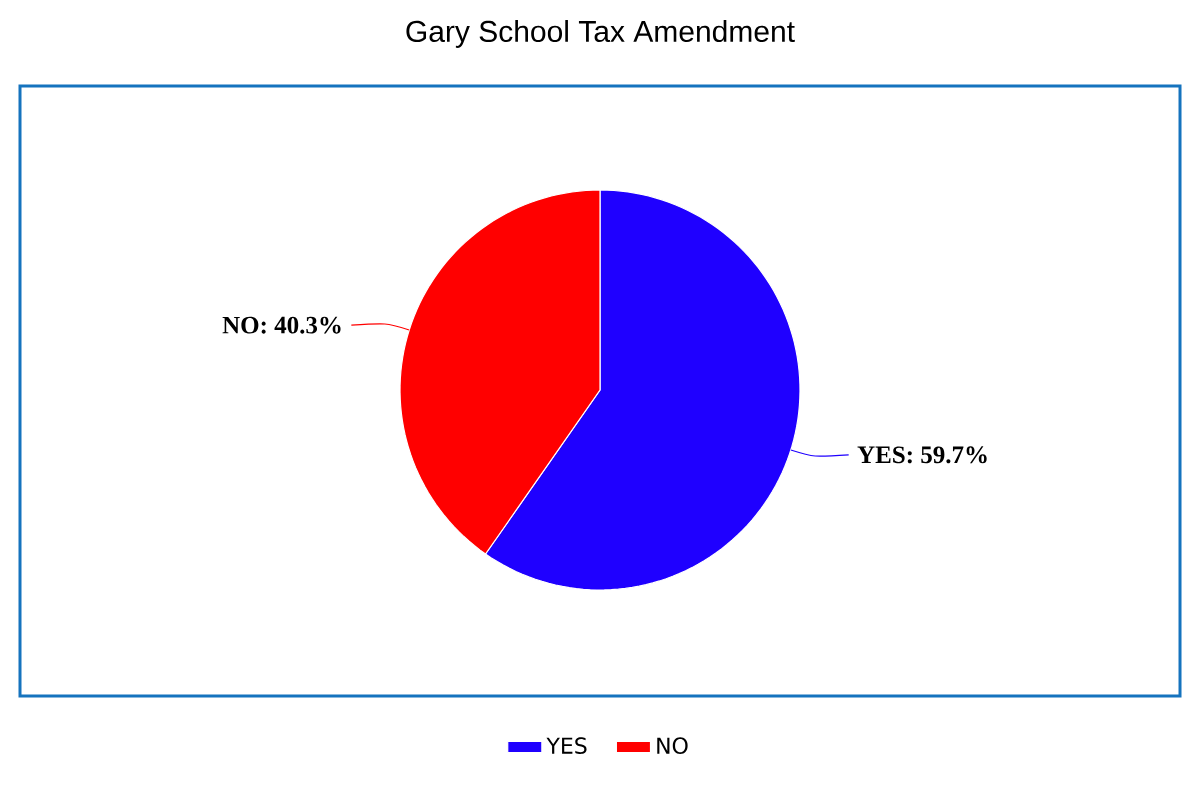 This screenshot has width=1200, height=800. What do you see at coordinates (281, 325) in the screenshot?
I see `data-label: NO: 40.3%` at bounding box center [281, 325].